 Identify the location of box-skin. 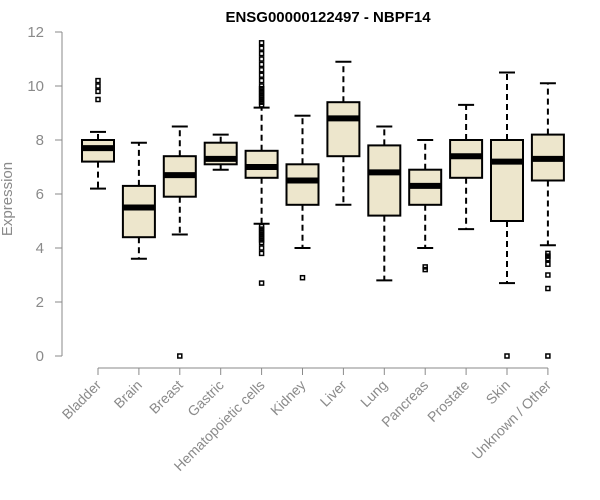
(507, 215).